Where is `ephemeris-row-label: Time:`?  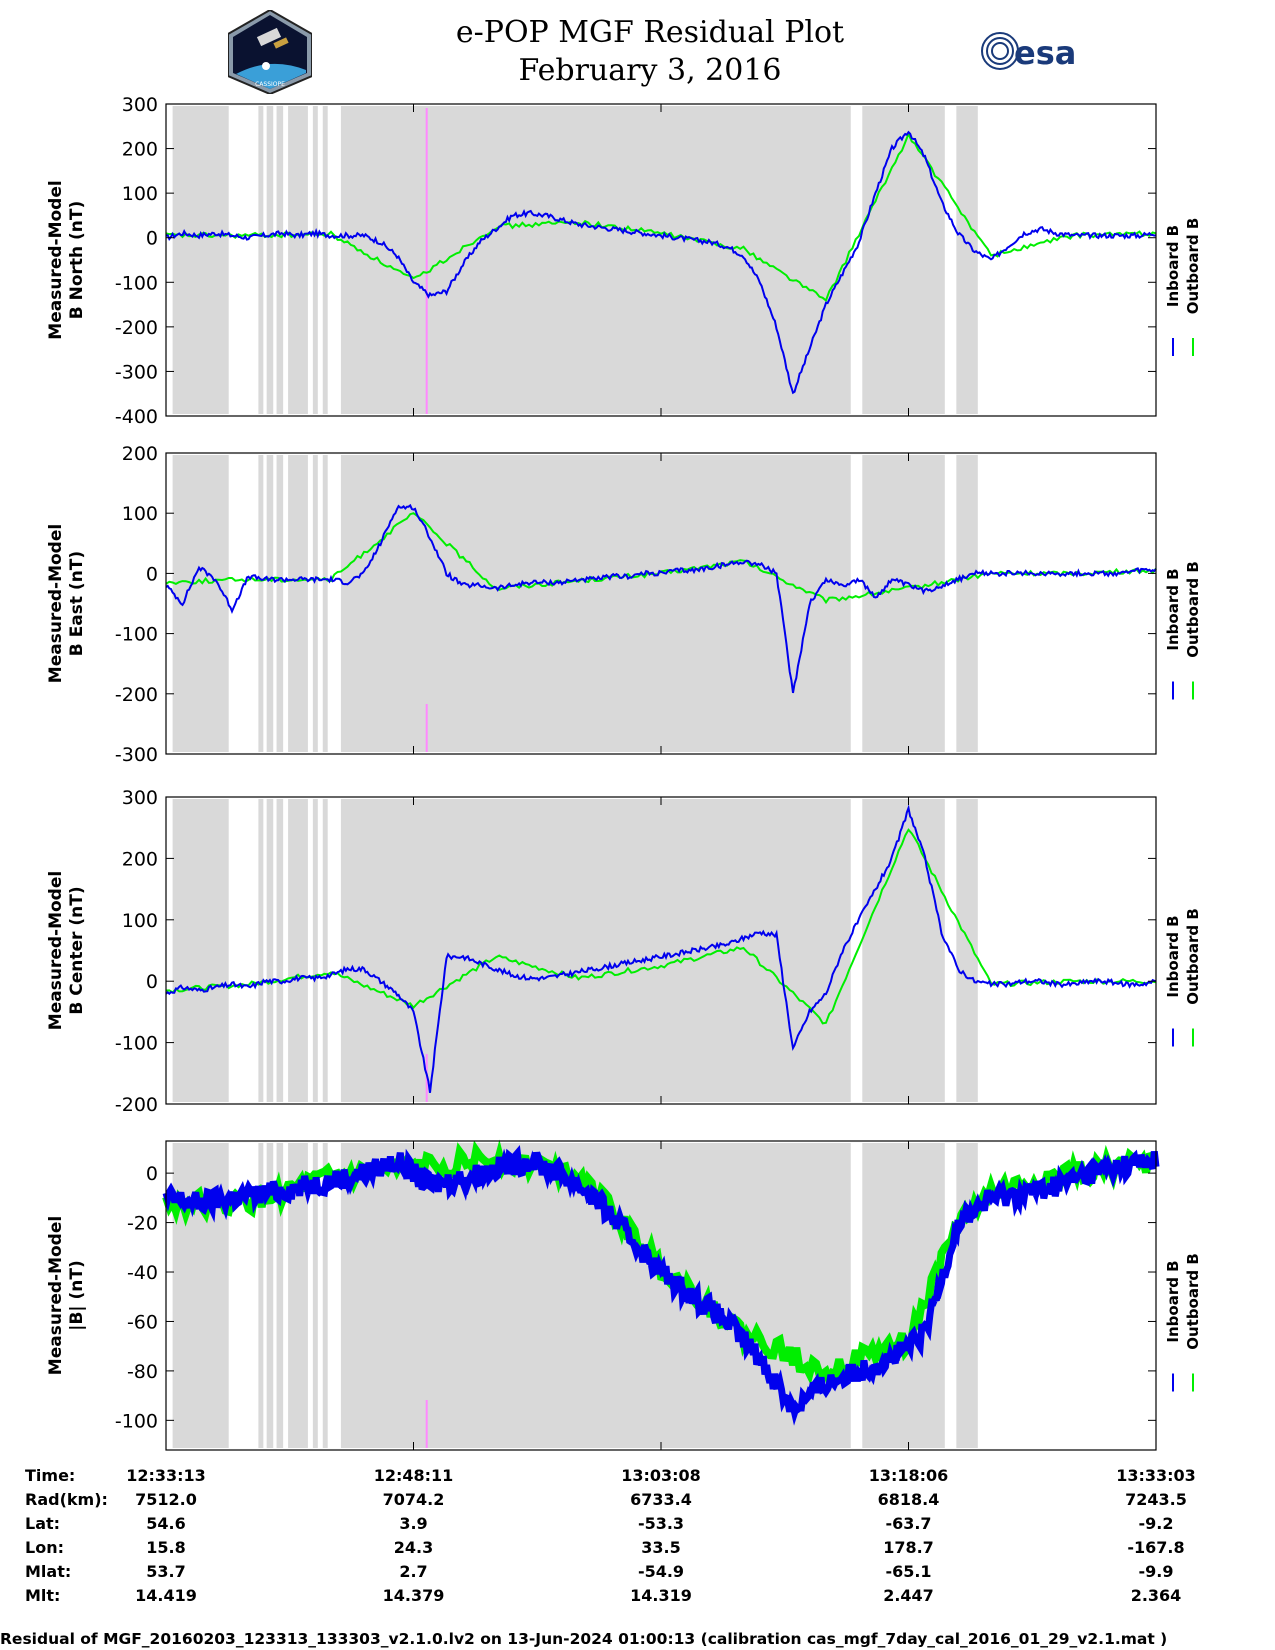
ephemeris-row-label: Time: is located at coordinates (50, 1475).